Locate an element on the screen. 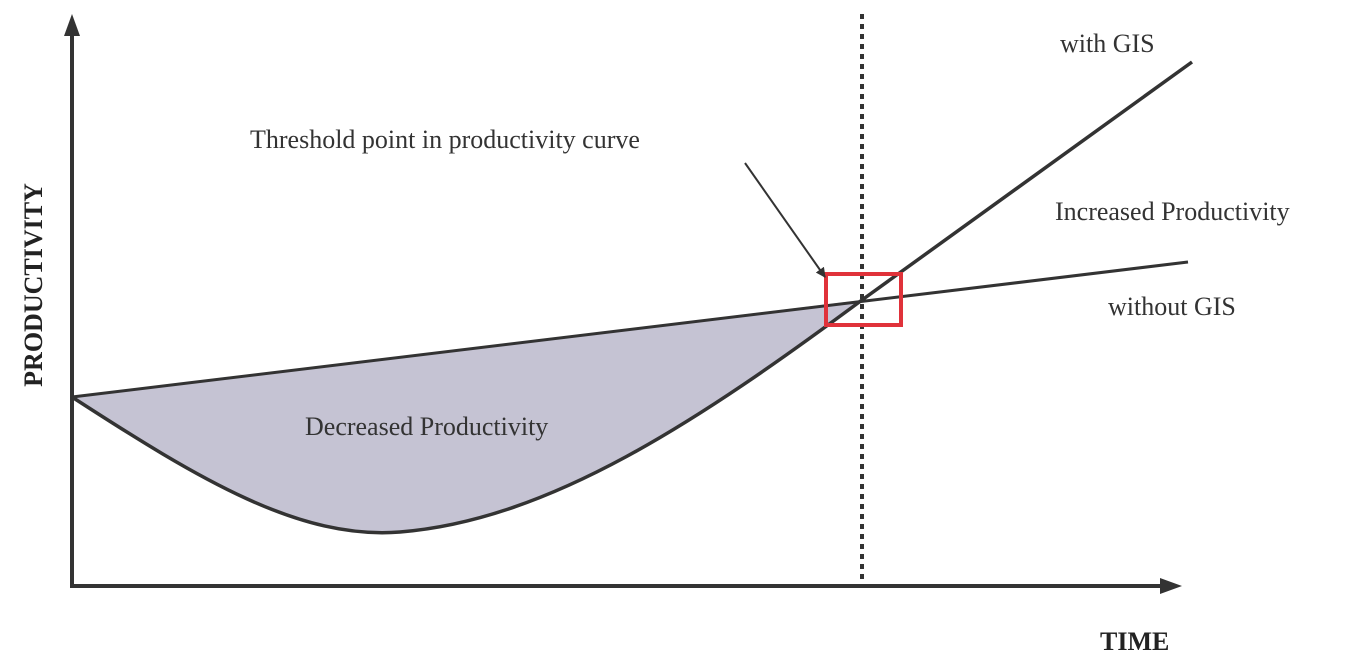 This screenshot has width=1362, height=656. increased-label: Increased Productivity is located at coordinates (1172, 211).